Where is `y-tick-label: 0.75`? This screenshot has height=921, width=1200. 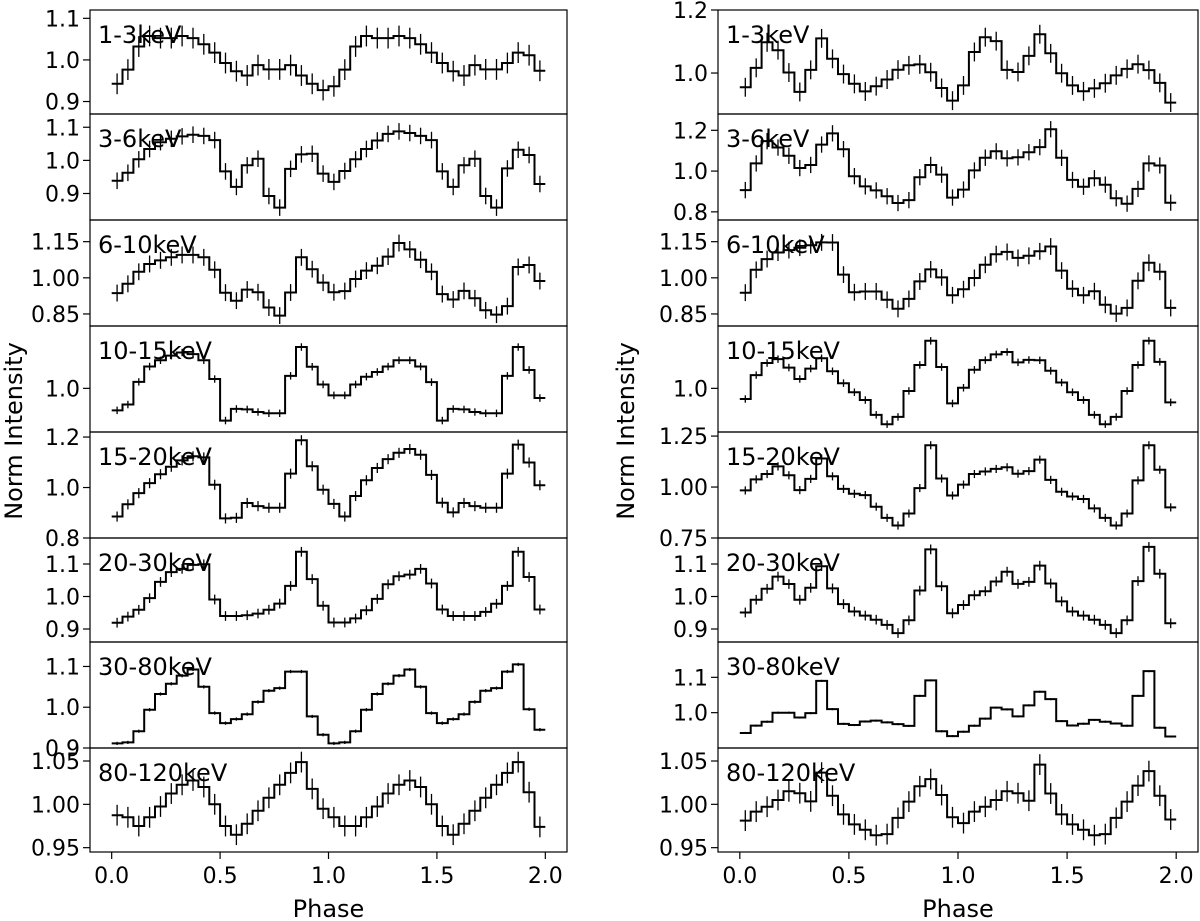
y-tick-label: 0.75 is located at coordinates (683, 539).